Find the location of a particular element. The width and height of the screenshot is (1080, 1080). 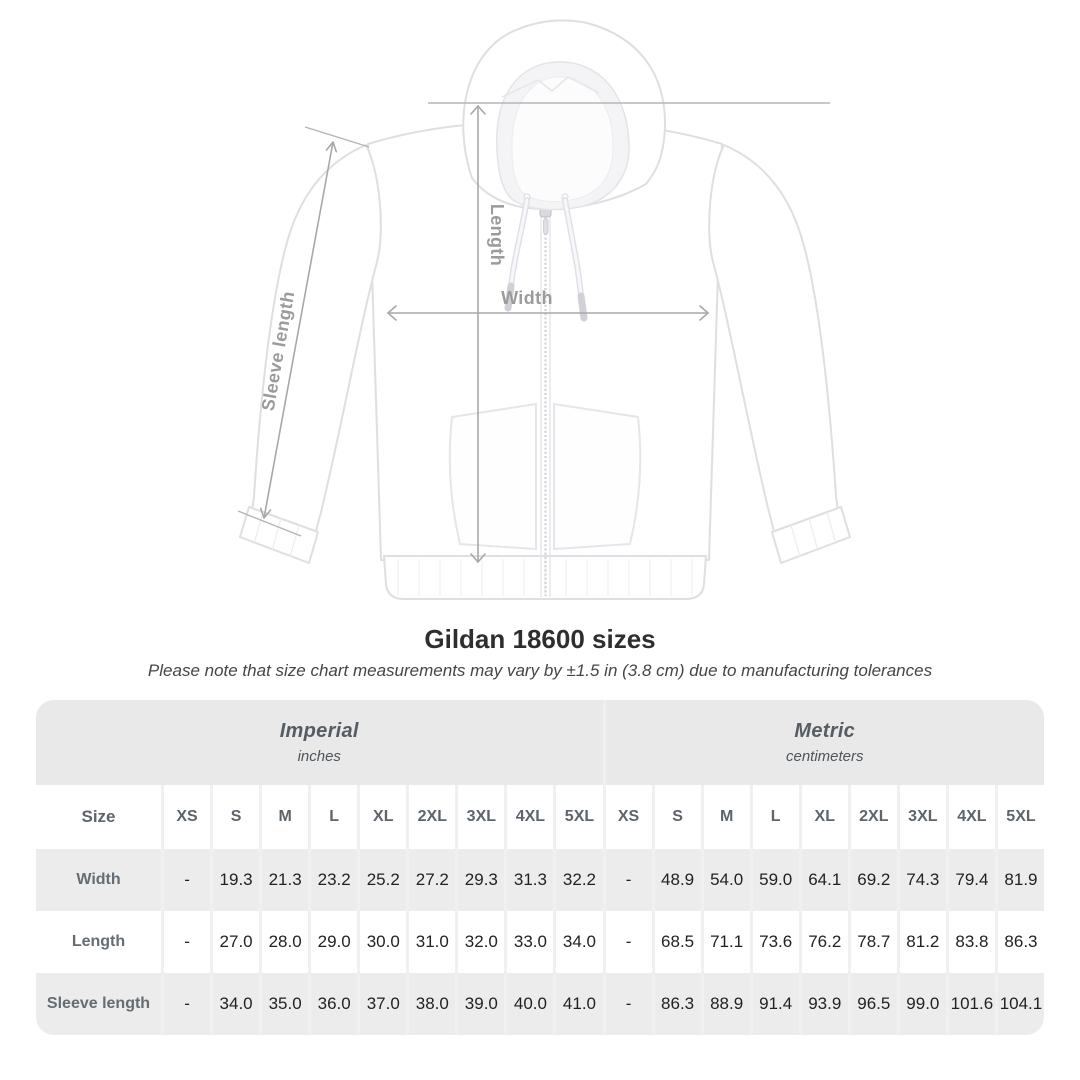

value-cell-metric: 99.0 is located at coordinates (922, 1004).